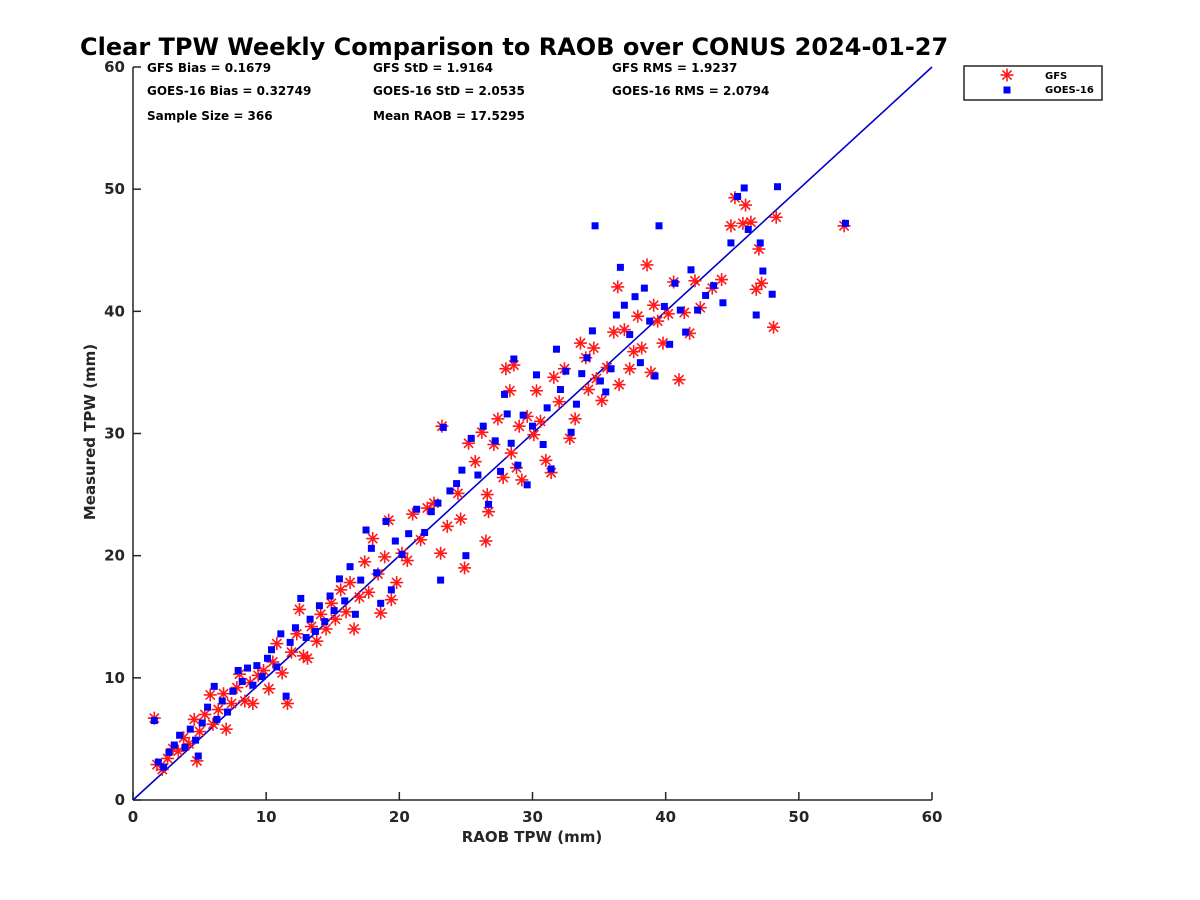 The image size is (1200, 900). I want to click on legend-gfs-label: GFS, so click(1056, 76).